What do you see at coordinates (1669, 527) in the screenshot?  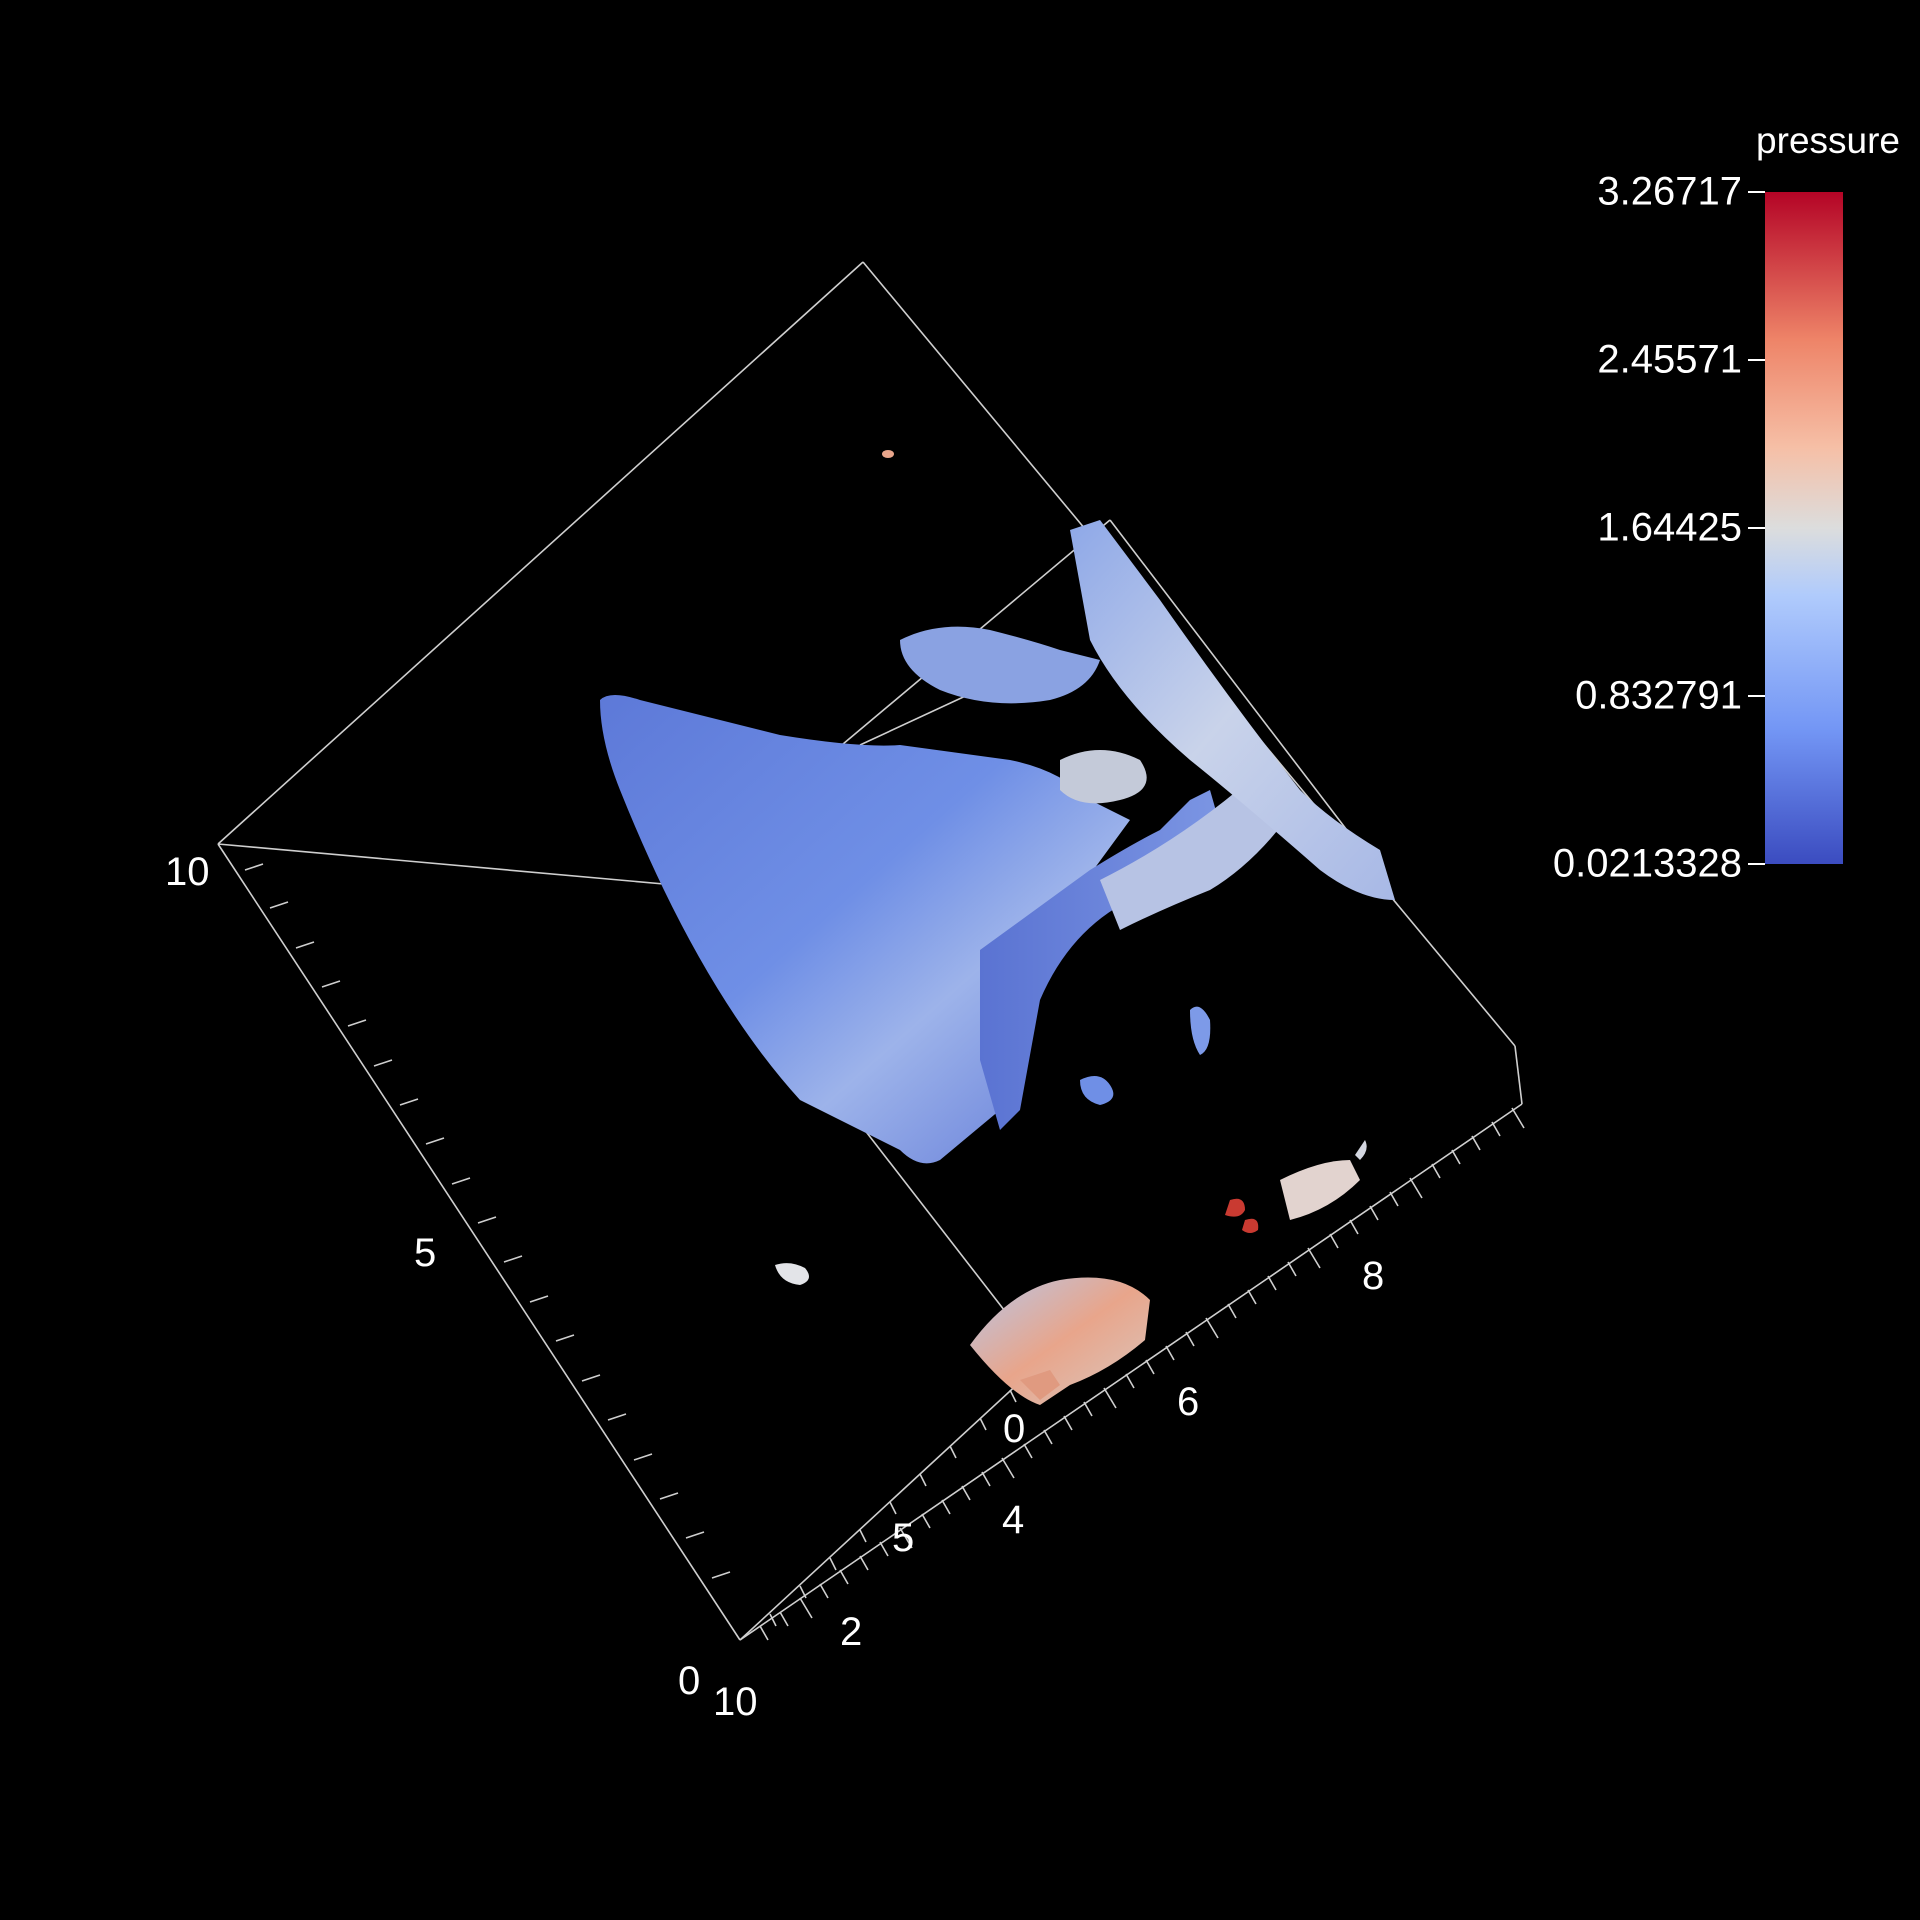 I see `colorbar-label-3: 1.64425` at bounding box center [1669, 527].